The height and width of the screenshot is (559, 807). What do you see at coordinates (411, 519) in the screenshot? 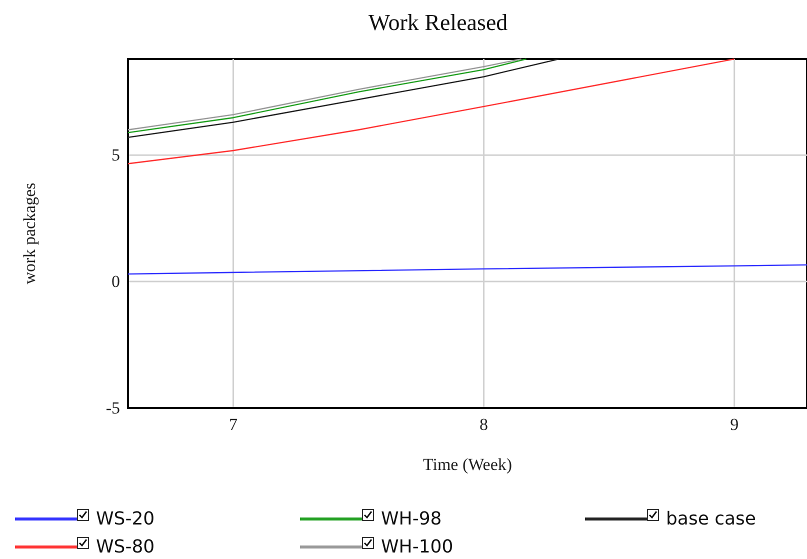
I see `legend-label: WH-98` at bounding box center [411, 519].